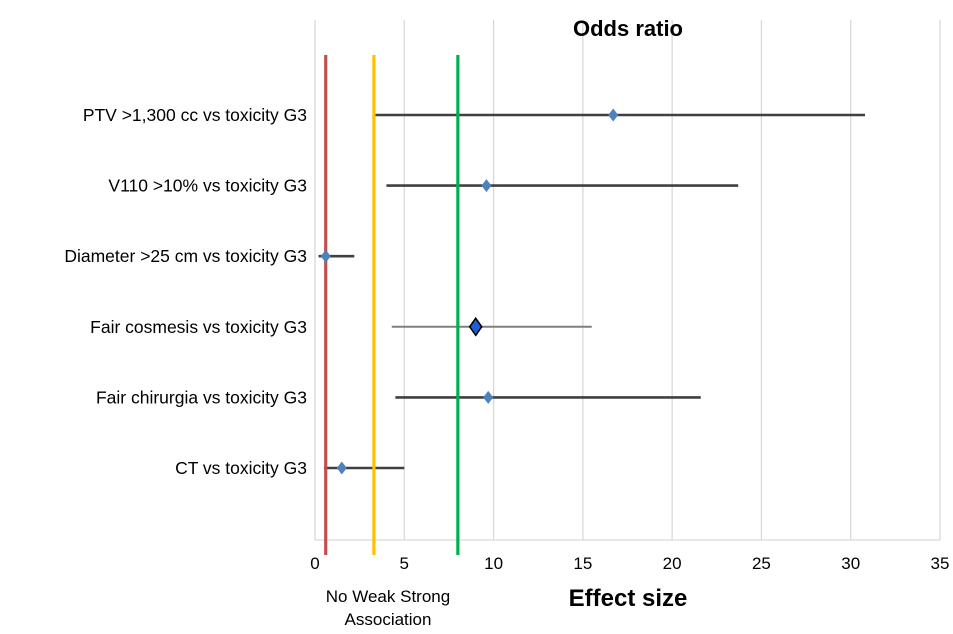 The image size is (953, 634). I want to click on x-tick-label: 0, so click(314, 563).